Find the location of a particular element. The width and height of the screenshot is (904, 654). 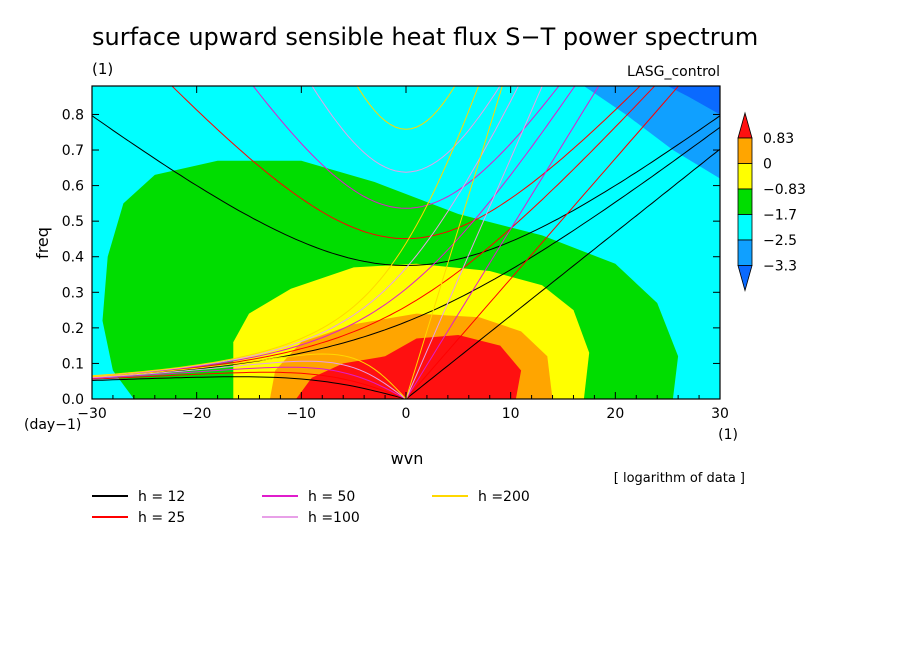

dispersion-curve-h100-rossby is located at coordinates (249, 379).